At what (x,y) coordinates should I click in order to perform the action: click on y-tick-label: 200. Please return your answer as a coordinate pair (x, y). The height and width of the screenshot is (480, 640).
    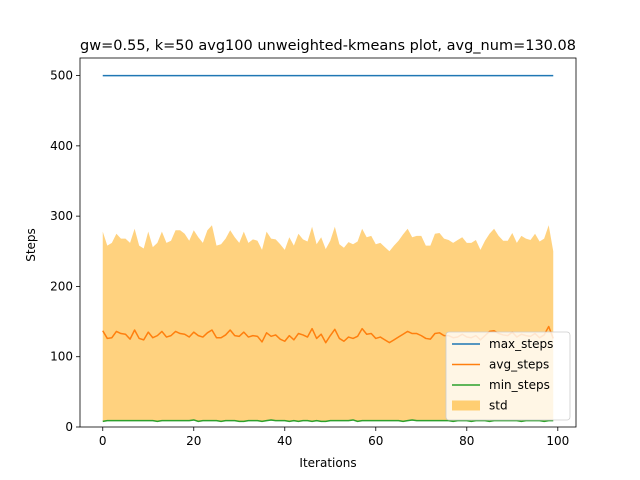
    Looking at the image, I should click on (61, 286).